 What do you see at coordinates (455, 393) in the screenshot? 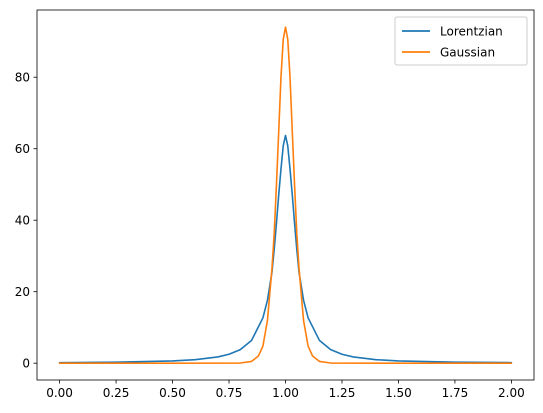
I see `x-tick-label: 1.75` at bounding box center [455, 393].